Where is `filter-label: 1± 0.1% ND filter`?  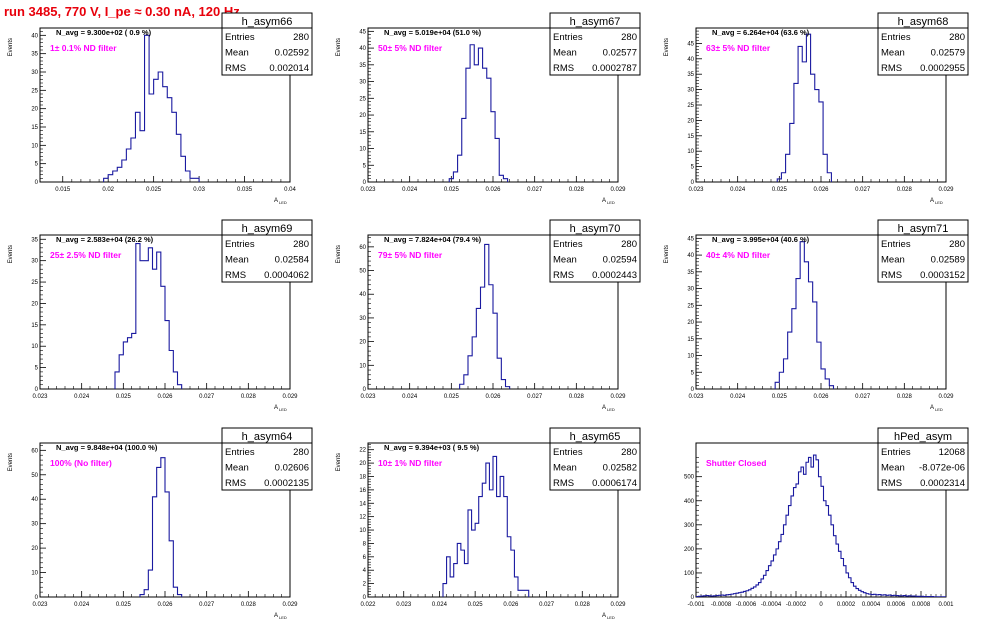
filter-label: 1± 0.1% ND filter is located at coordinates (83, 48).